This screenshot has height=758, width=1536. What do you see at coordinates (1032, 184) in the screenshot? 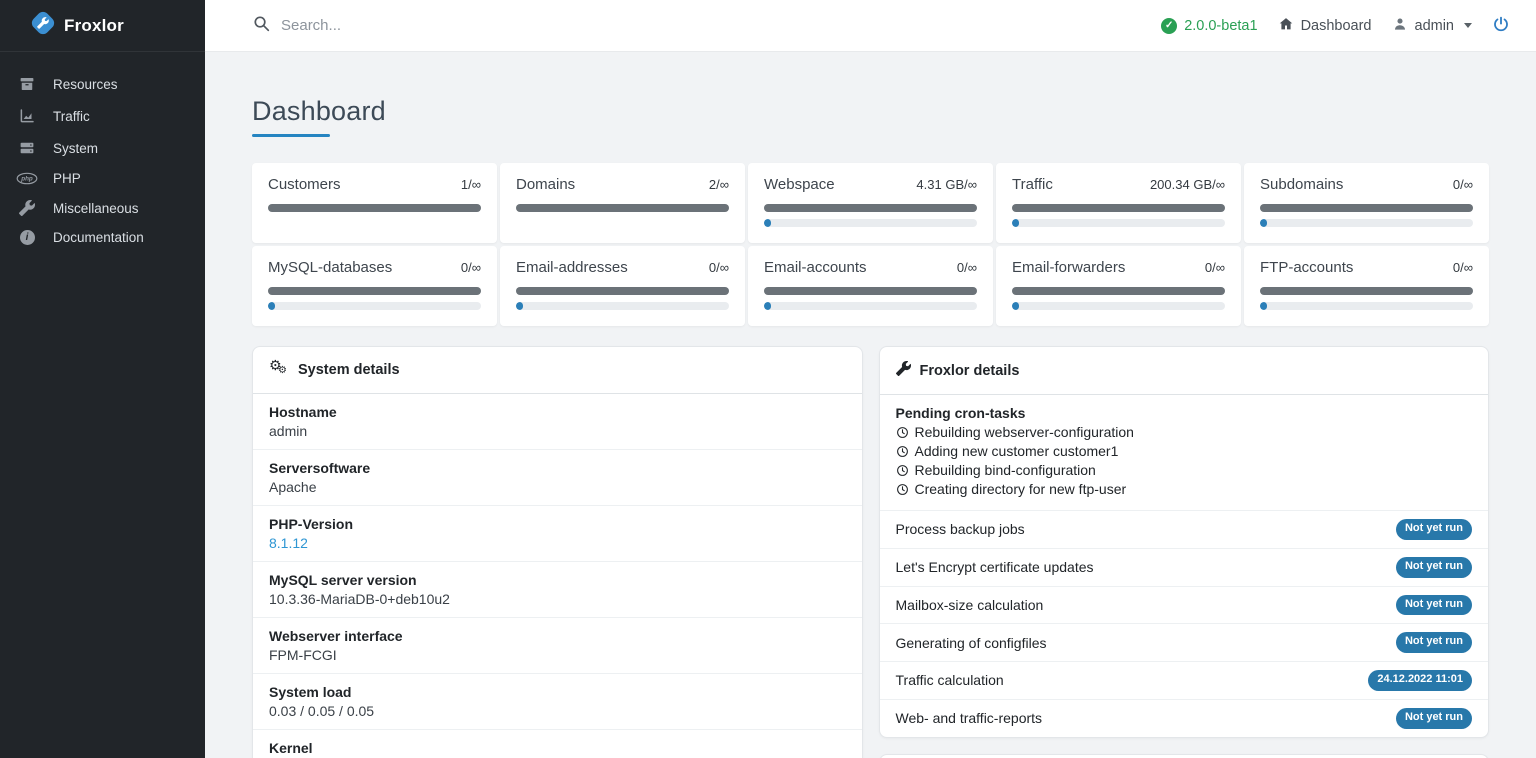
I see `stat-label: Traffic` at bounding box center [1032, 184].